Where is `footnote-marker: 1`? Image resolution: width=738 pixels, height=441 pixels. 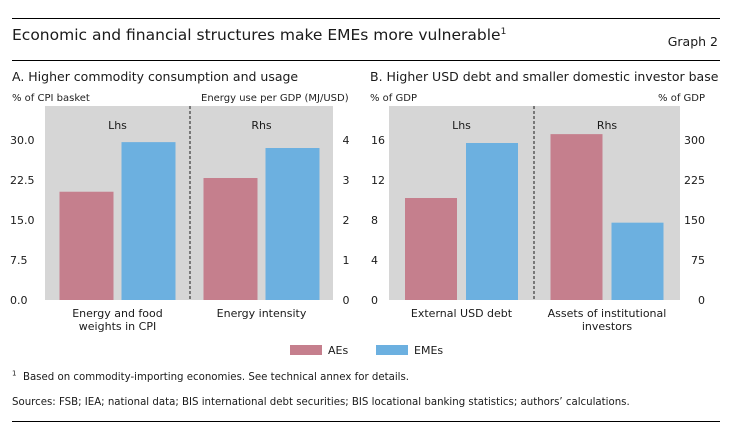
footnote-marker: 1 is located at coordinates (14, 373).